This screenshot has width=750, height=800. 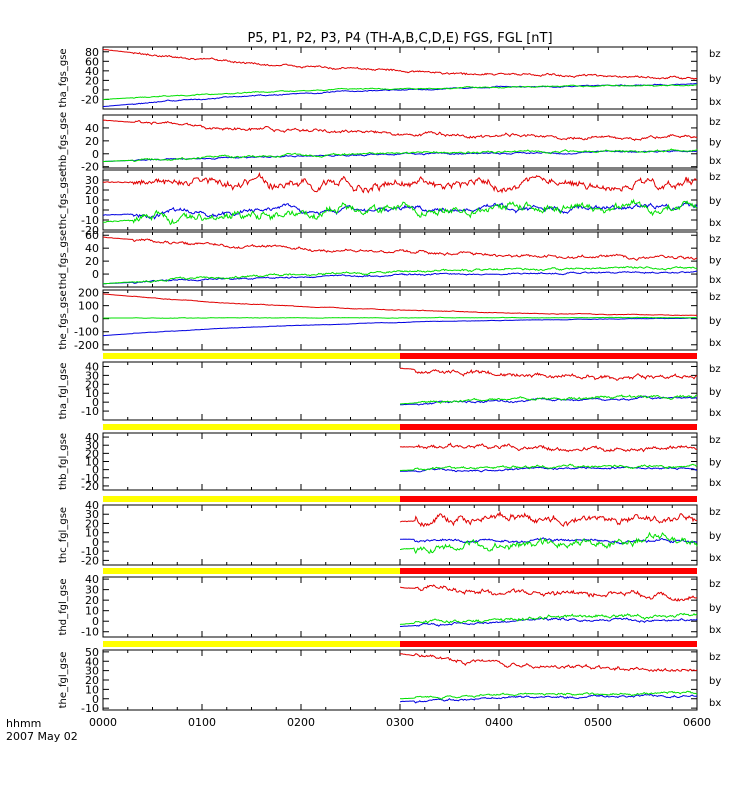 What do you see at coordinates (63, 391) in the screenshot?
I see `y-axis-label: tha_fgl_gse` at bounding box center [63, 391].